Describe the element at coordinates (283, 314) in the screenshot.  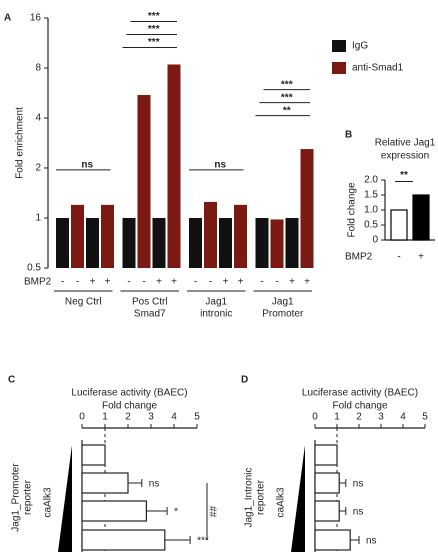
I see `category-label: Promoter` at that location.